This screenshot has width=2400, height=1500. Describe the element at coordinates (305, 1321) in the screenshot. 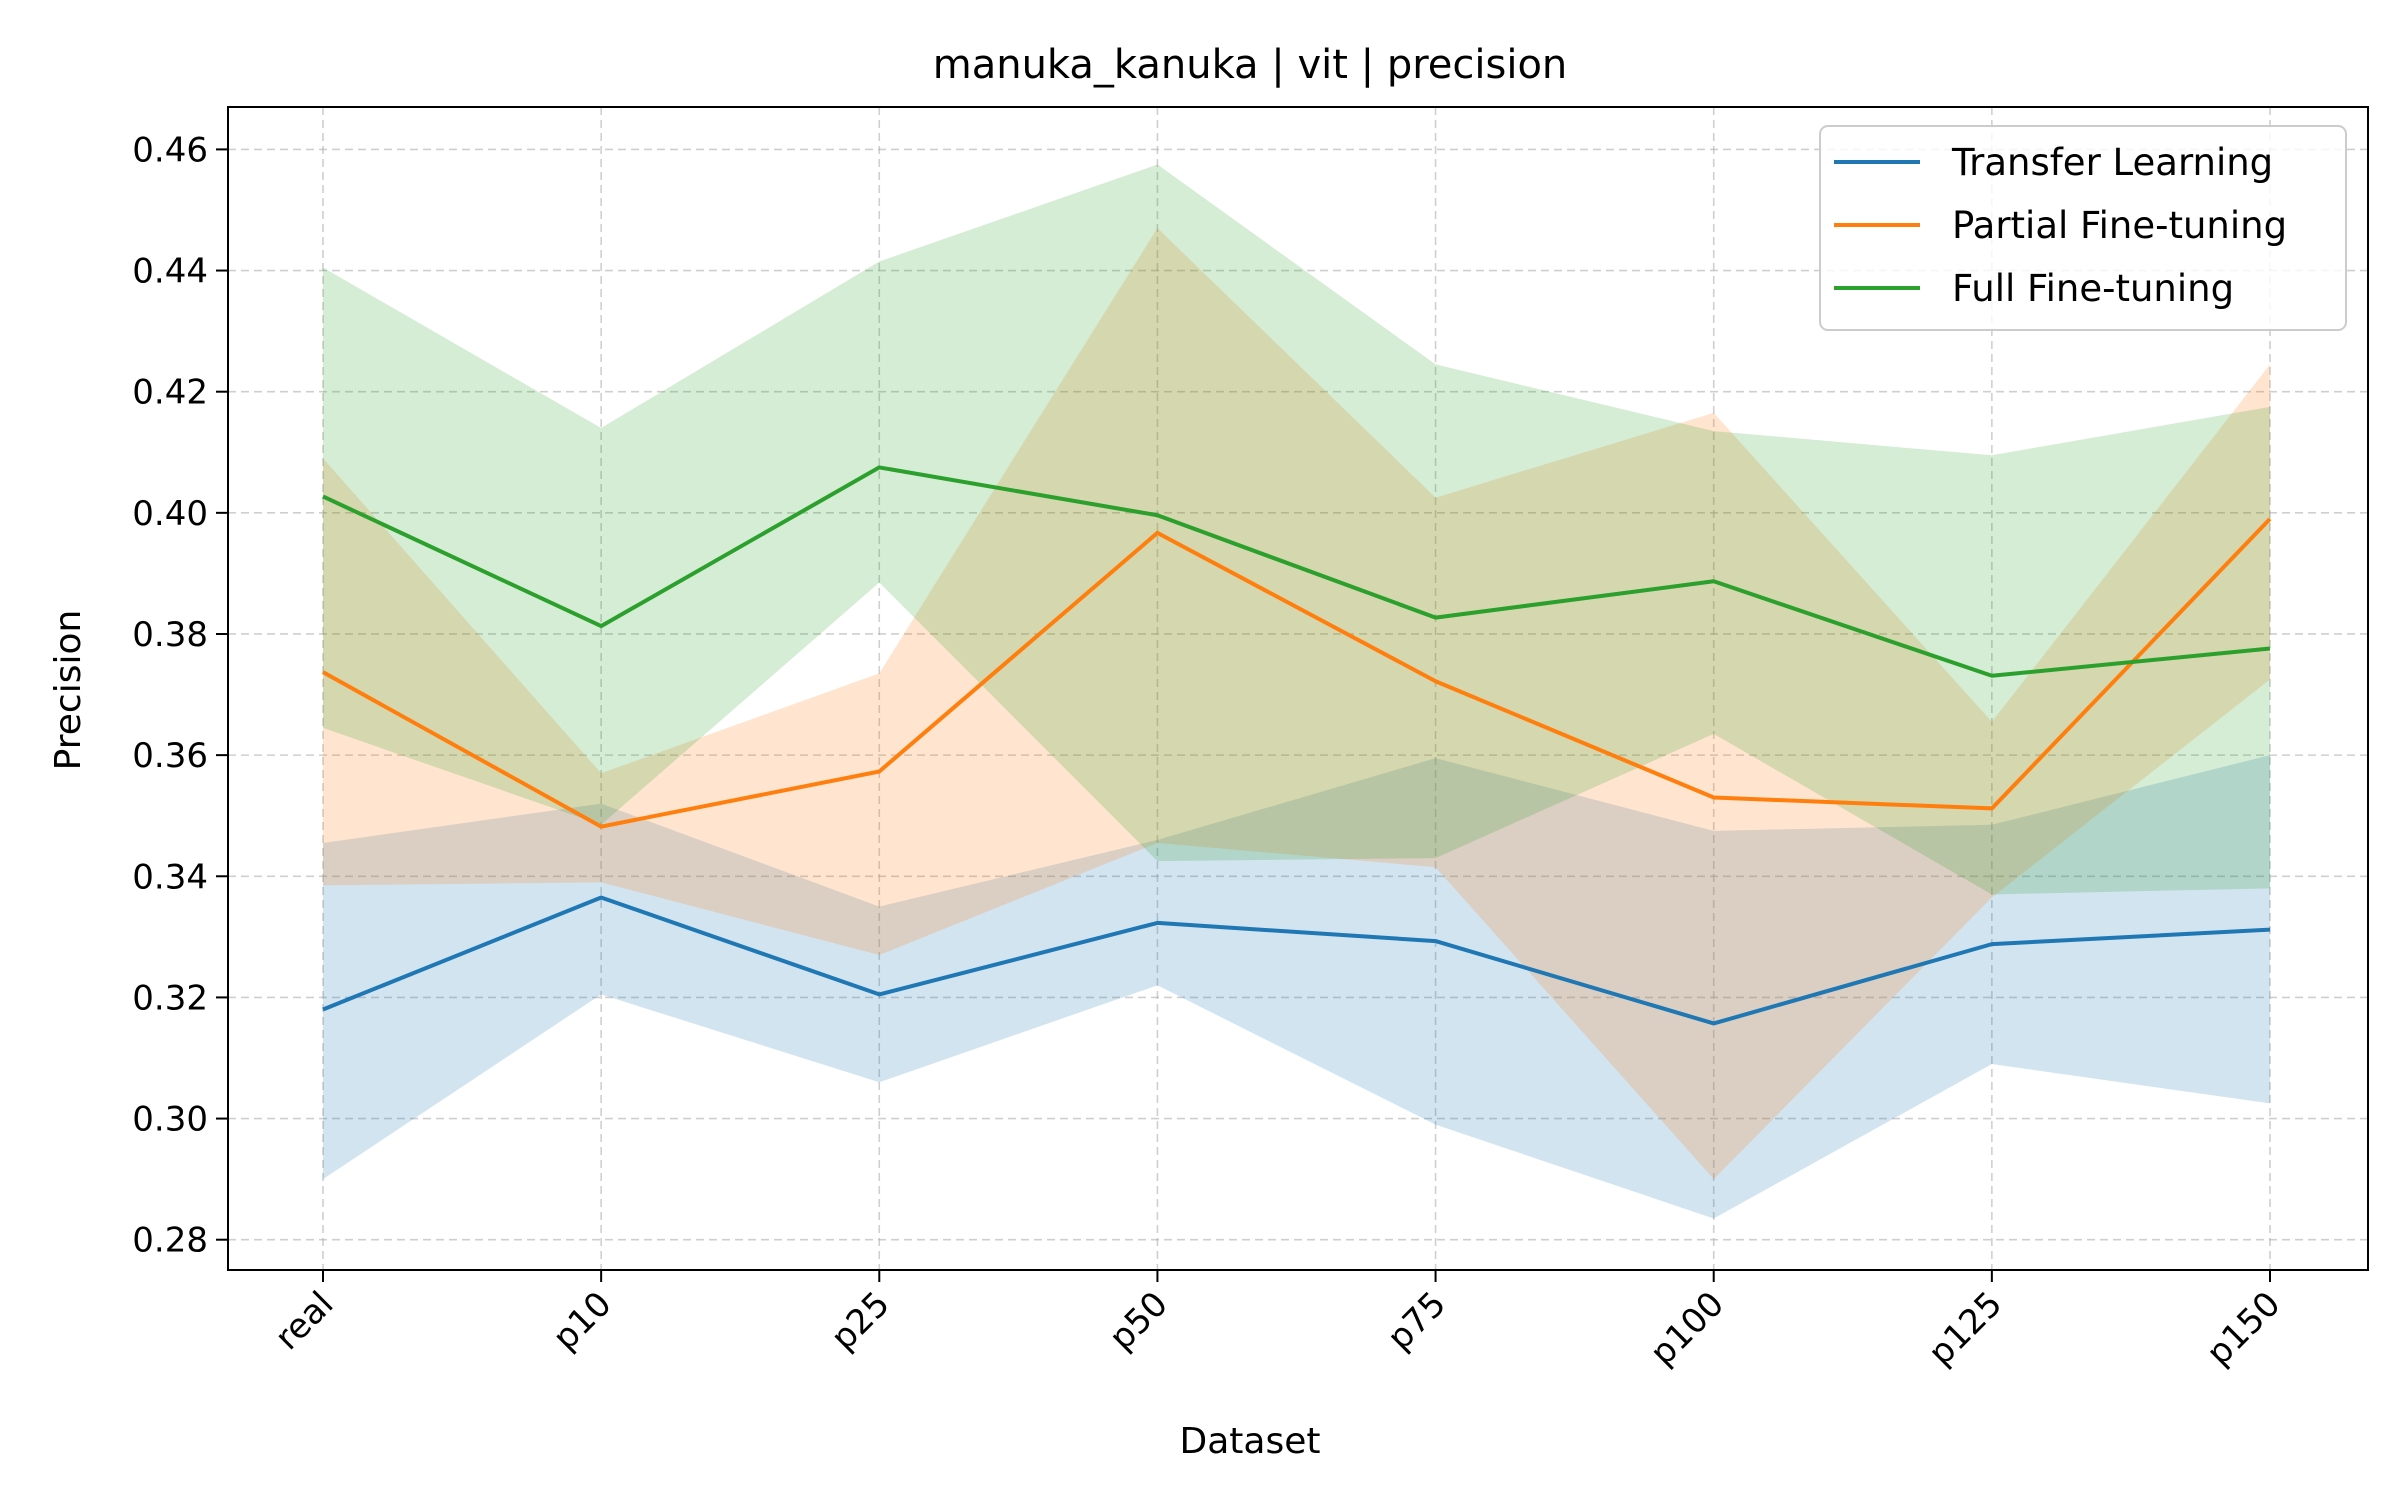

I see `x-tick-label: real` at that location.